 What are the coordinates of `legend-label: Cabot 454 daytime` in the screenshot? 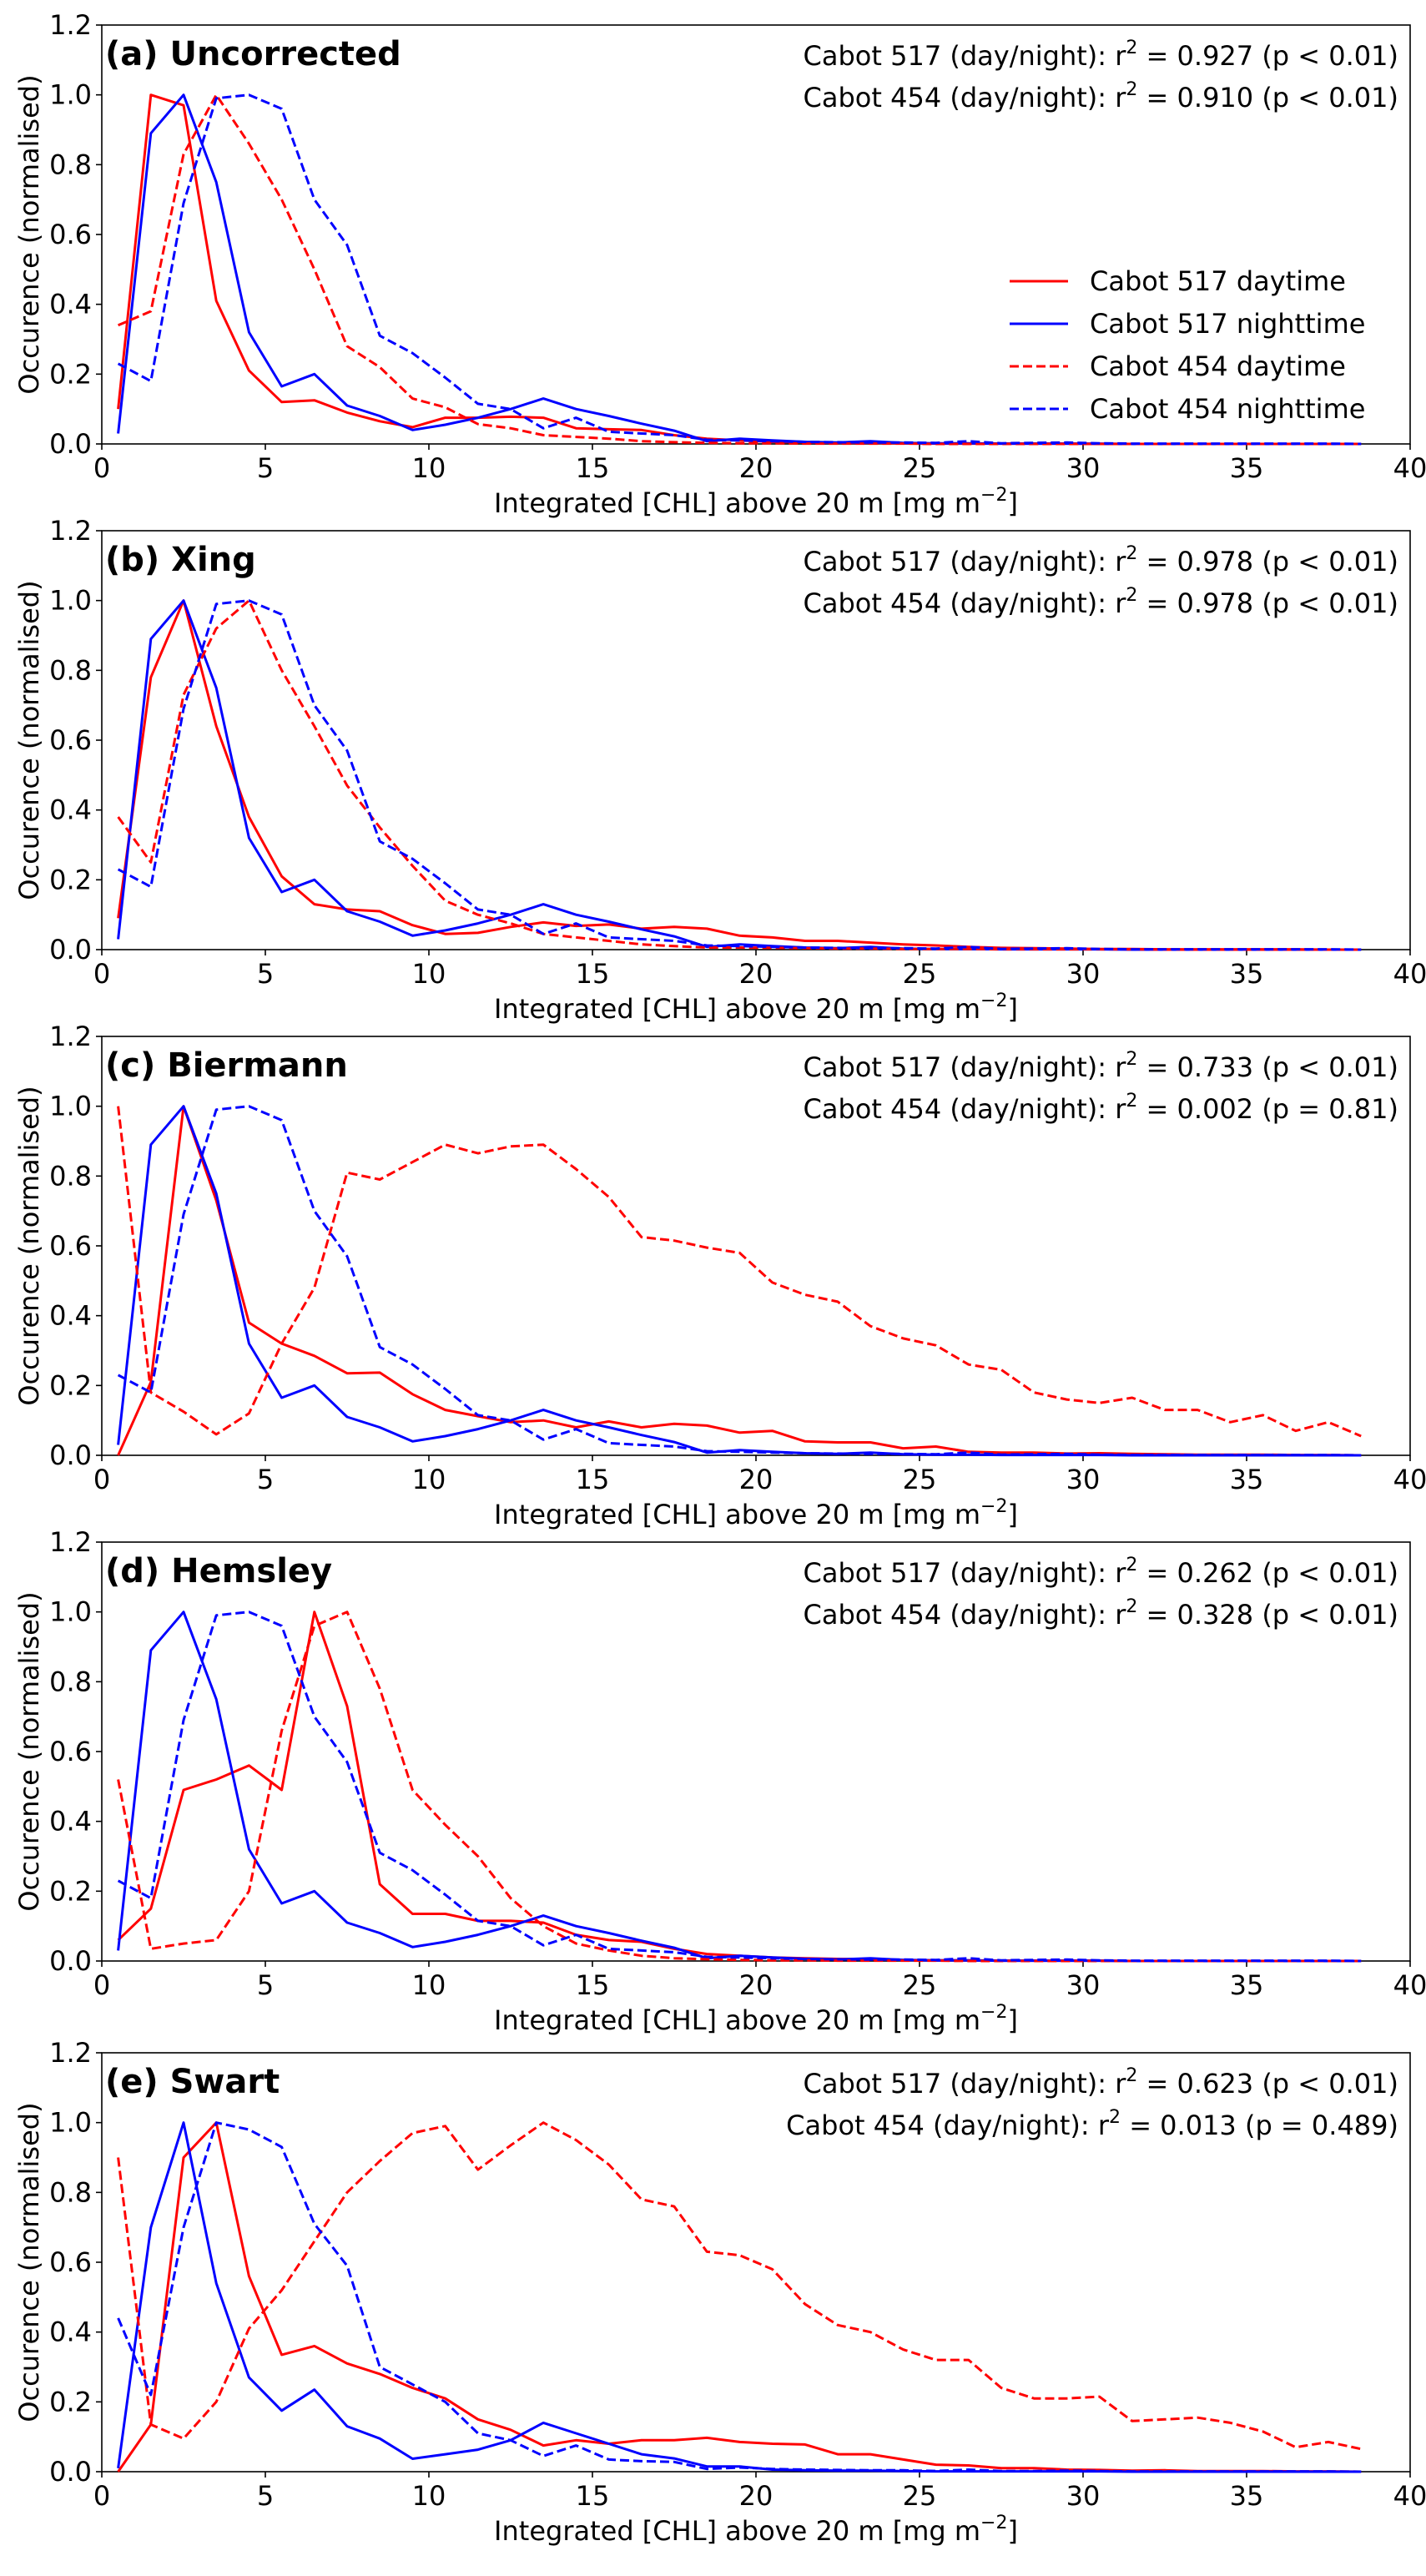 It's located at (1218, 366).